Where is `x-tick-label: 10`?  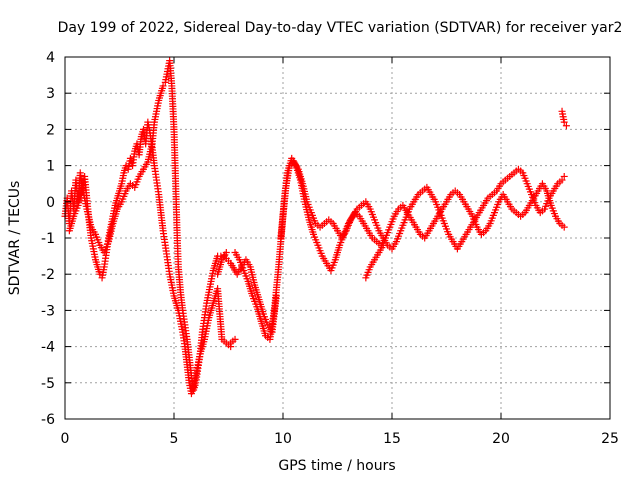
x-tick-label: 10 is located at coordinates (283, 439).